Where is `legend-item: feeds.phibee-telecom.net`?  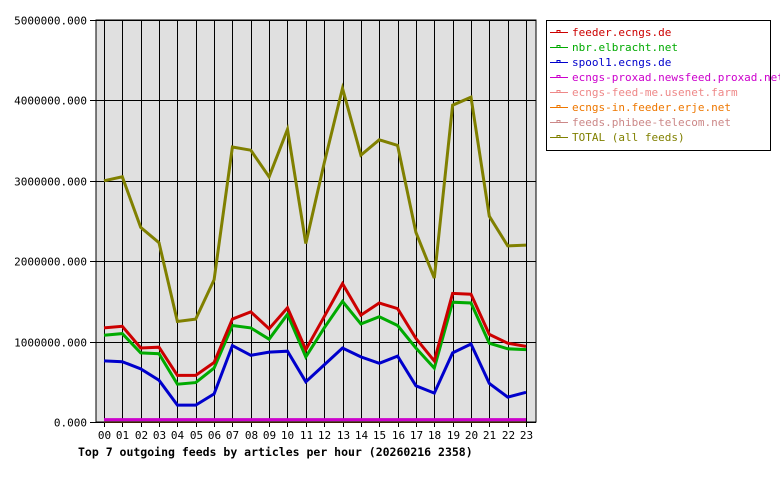 legend-item: feeds.phibee-telecom.net is located at coordinates (640, 122).